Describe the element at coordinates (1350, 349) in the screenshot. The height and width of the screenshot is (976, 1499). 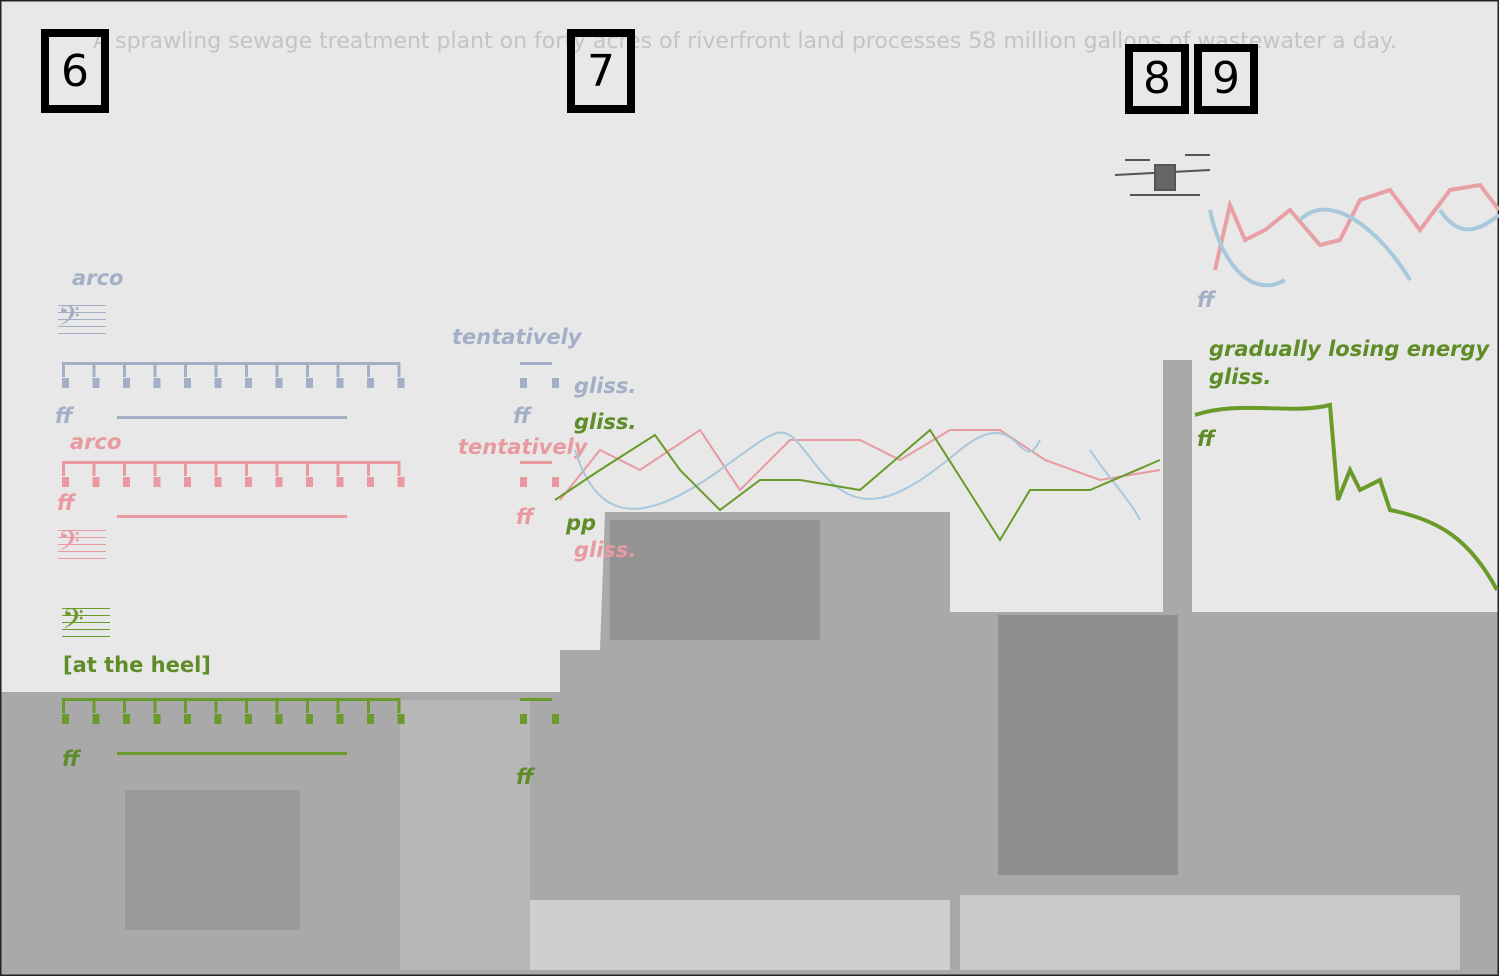
I see `marking: gradually losing energy` at that location.